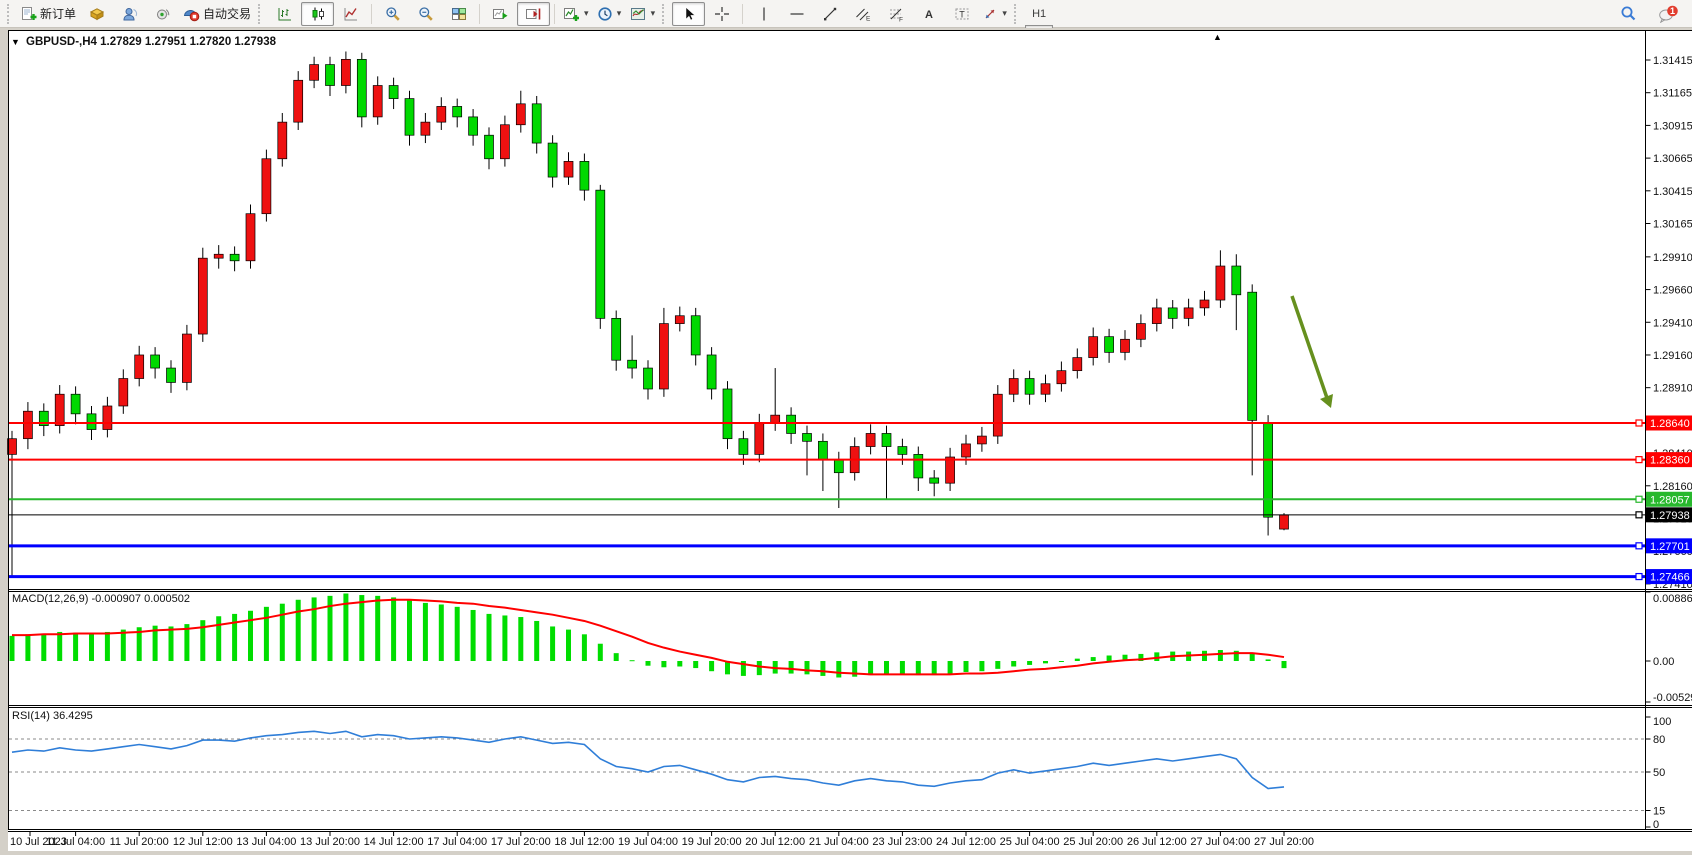 This screenshot has width=1692, height=855. What do you see at coordinates (162, 14) in the screenshot?
I see `alerts-button` at bounding box center [162, 14].